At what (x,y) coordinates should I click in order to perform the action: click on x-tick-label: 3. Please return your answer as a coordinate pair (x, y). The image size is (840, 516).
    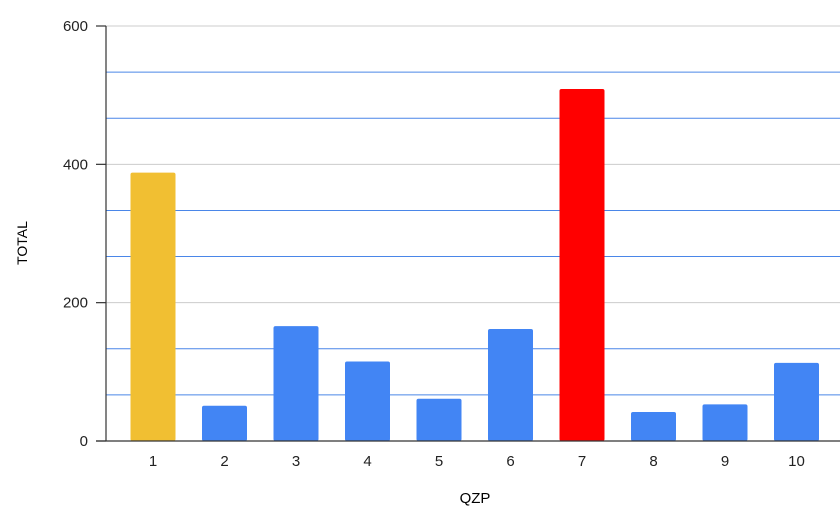
    Looking at the image, I should click on (296, 461).